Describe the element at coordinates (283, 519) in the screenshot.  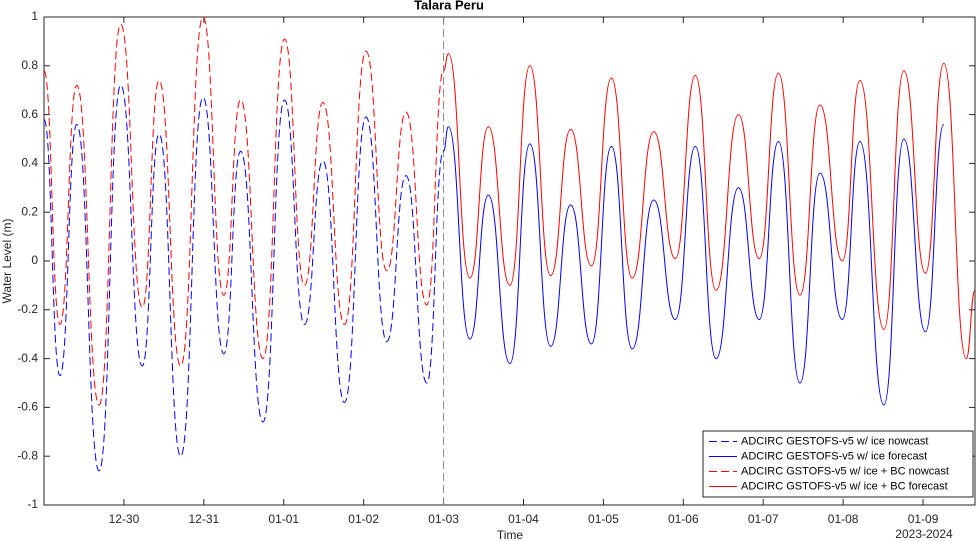
I see `x-tick-label: 01-01` at that location.